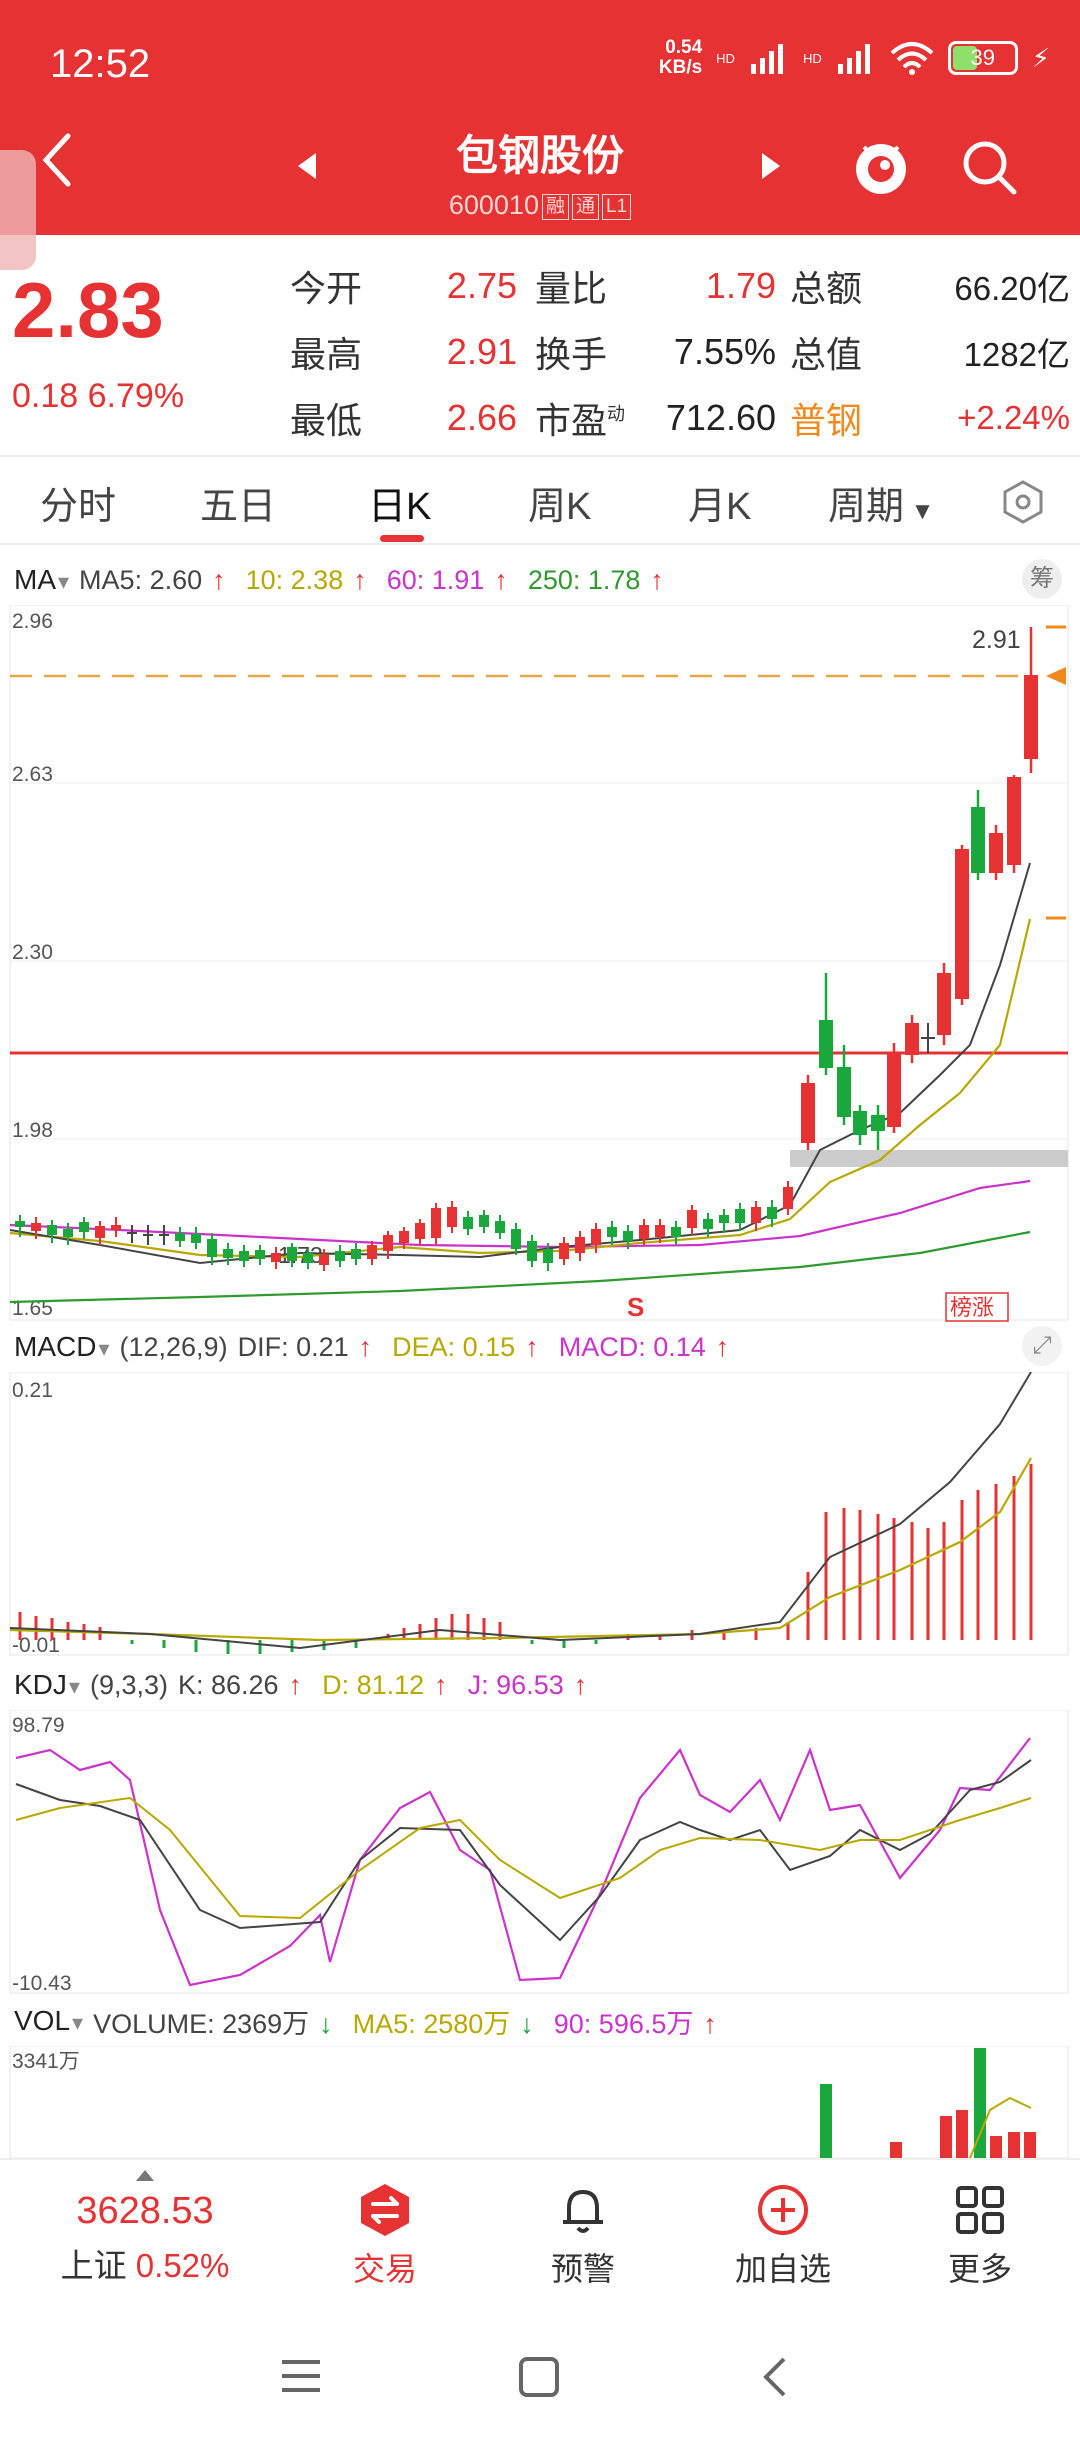  What do you see at coordinates (881, 507) in the screenshot?
I see `tab-period-dropdown: 周期 ▼` at bounding box center [881, 507].